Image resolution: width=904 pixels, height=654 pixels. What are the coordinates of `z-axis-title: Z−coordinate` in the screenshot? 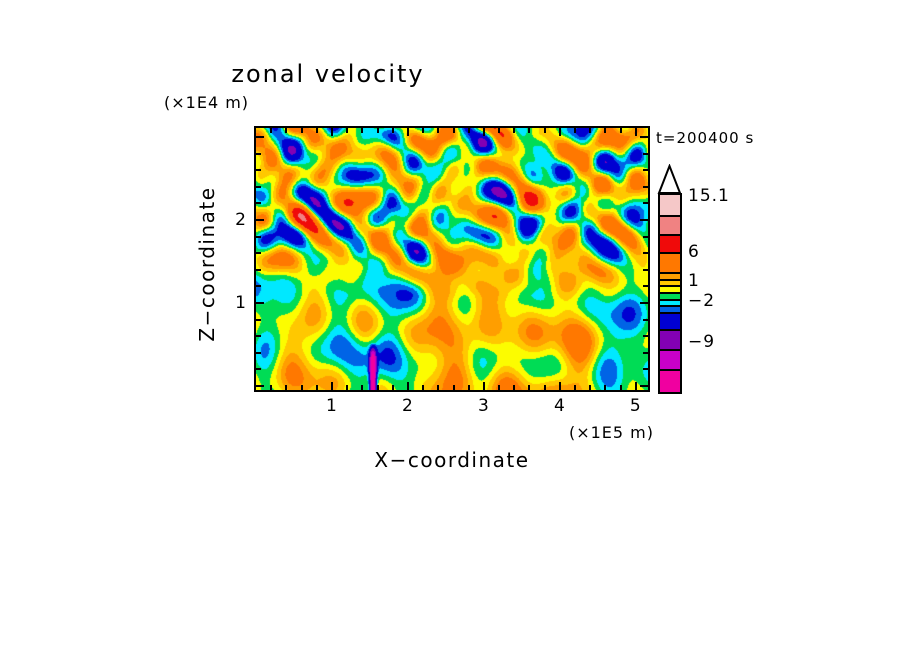 It's located at (207, 264).